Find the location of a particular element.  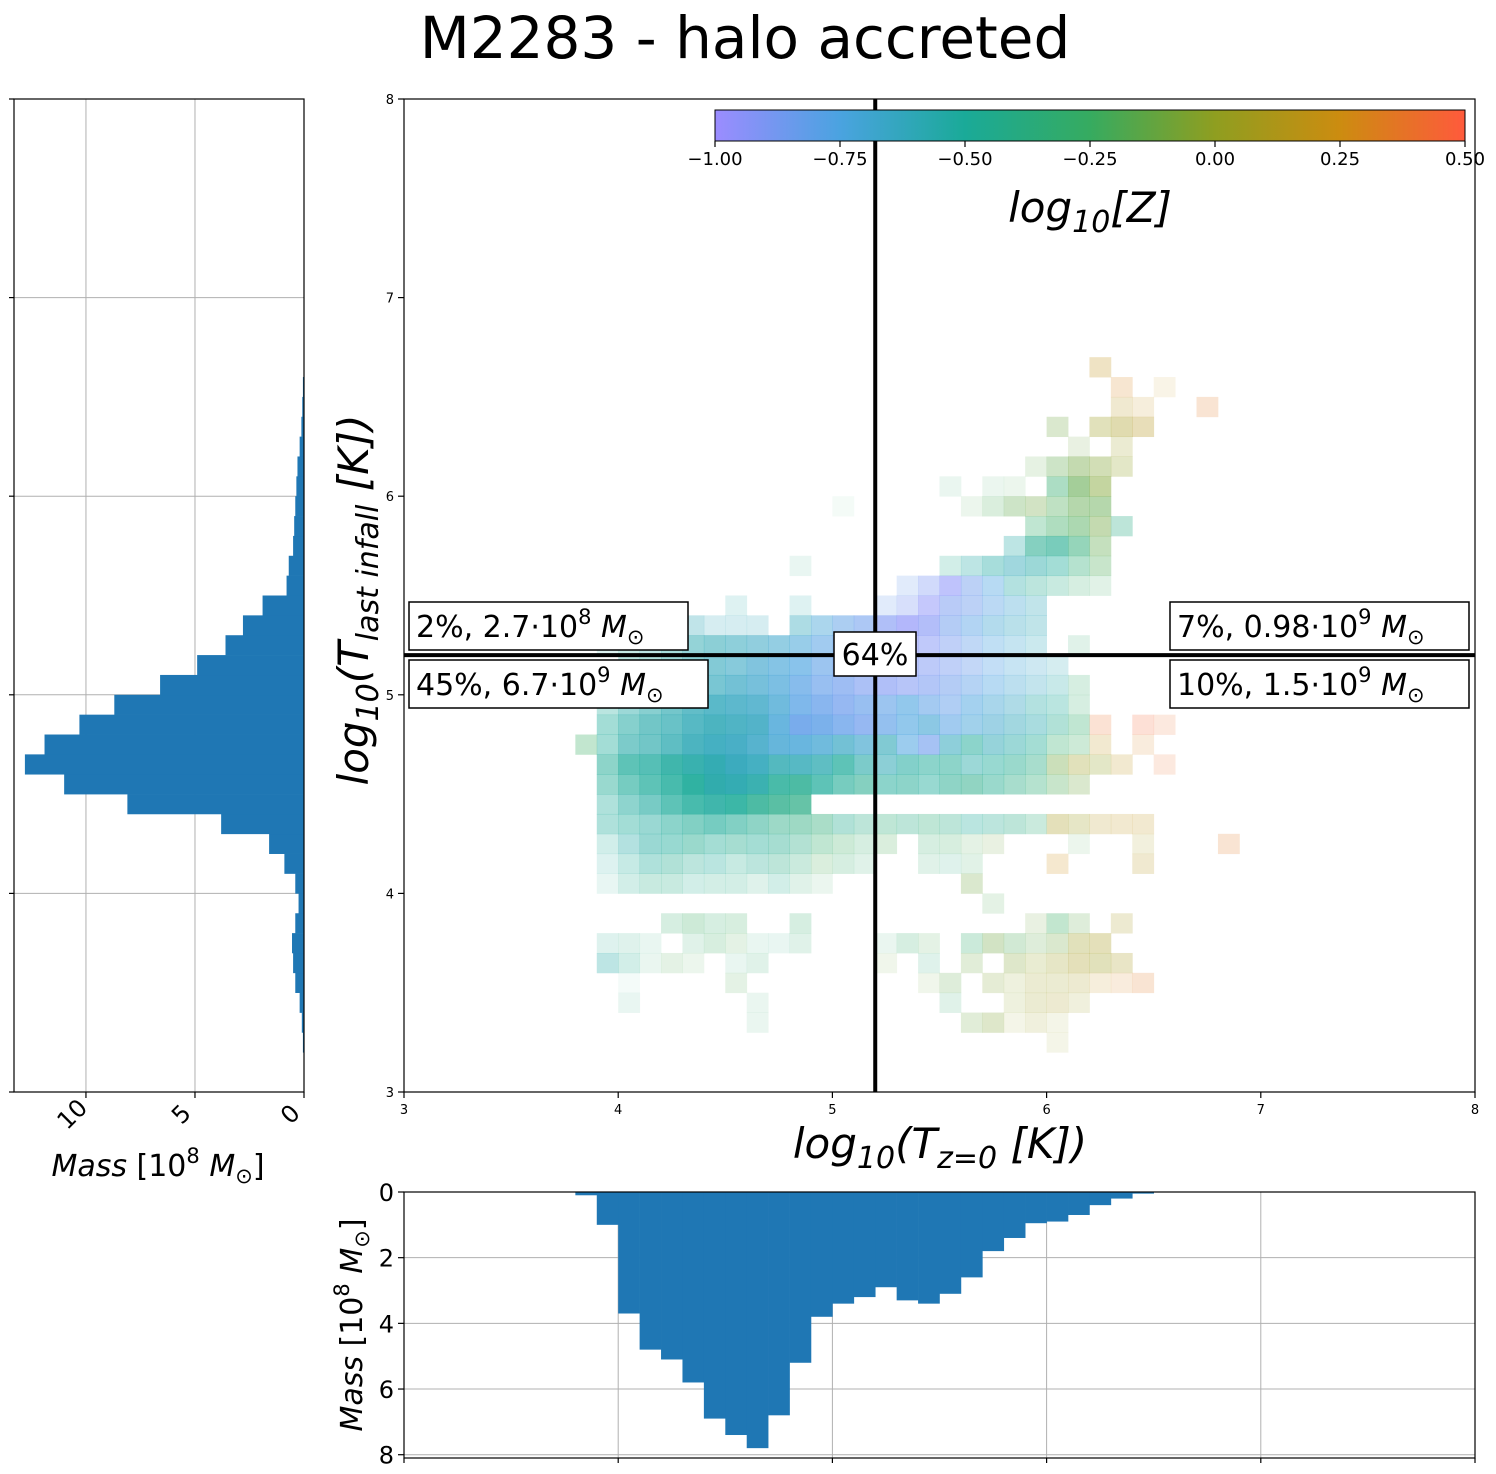

x-tick-label: 5 is located at coordinates (181, 1114).